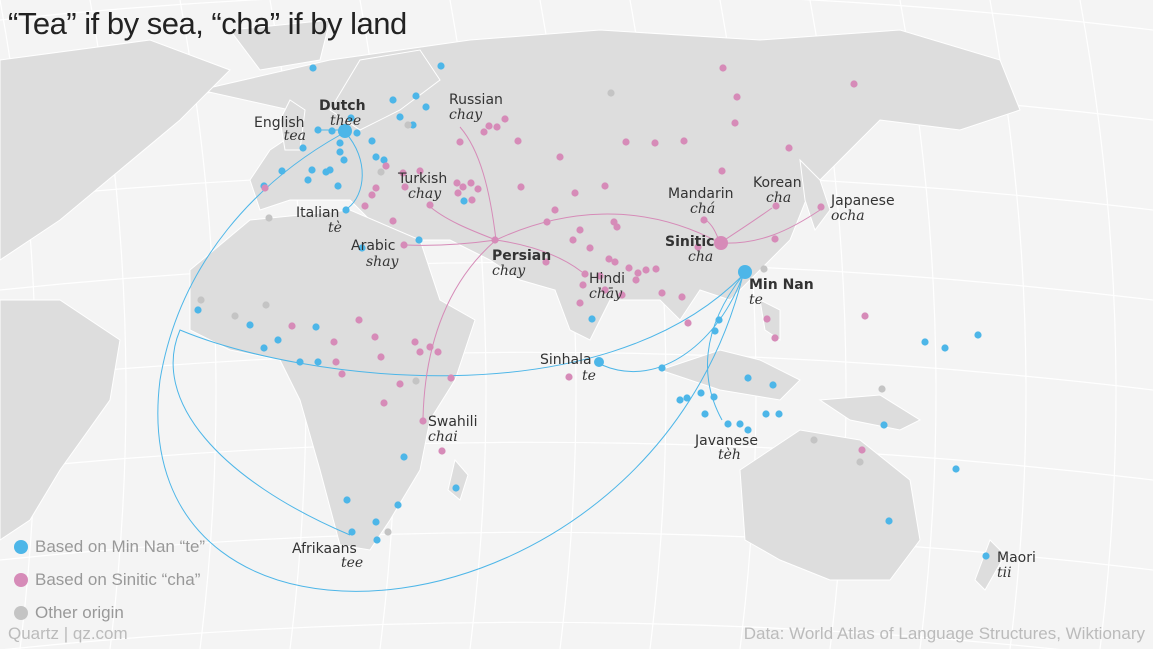  What do you see at coordinates (521, 256) in the screenshot?
I see `label-persian: Persian` at bounding box center [521, 256].